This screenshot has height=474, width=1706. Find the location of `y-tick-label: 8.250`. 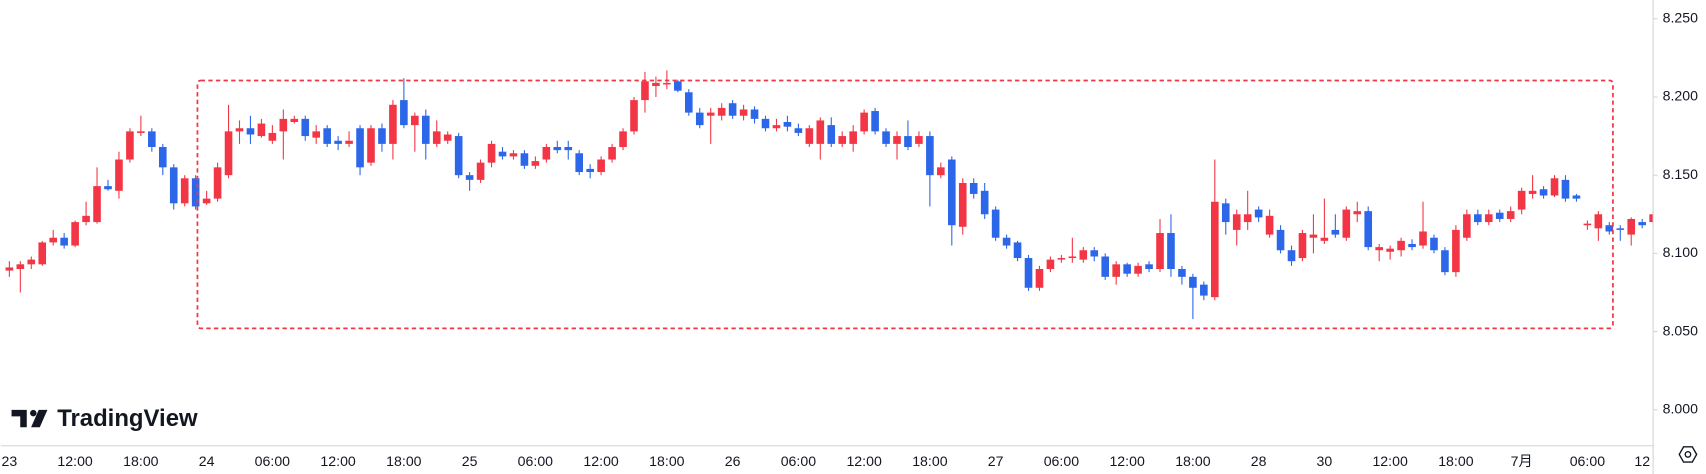

y-tick-label: 8.250 is located at coordinates (1680, 18).